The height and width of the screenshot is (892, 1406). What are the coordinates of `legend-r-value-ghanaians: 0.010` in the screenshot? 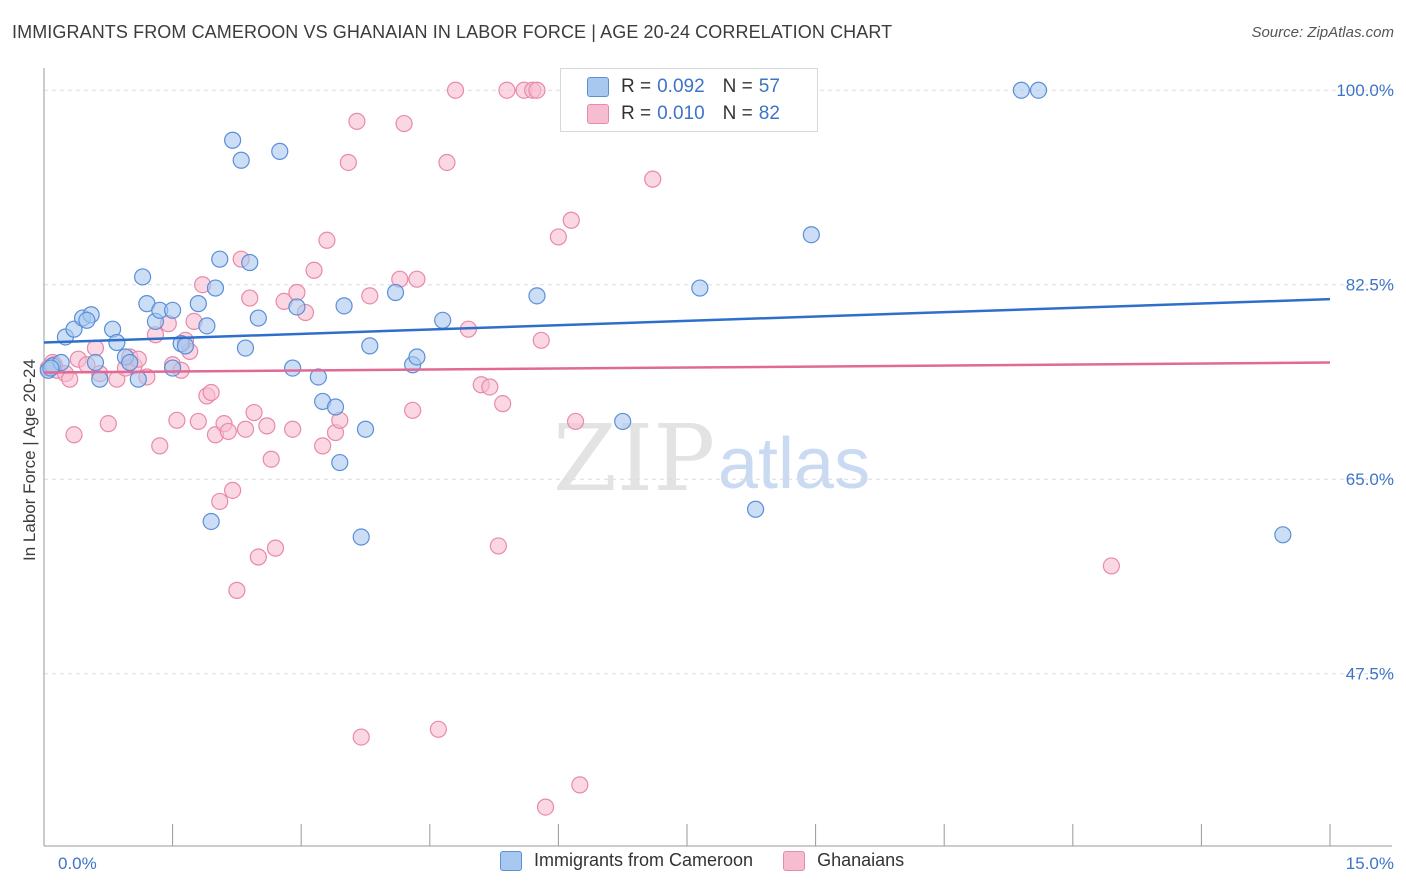 It's located at (681, 113).